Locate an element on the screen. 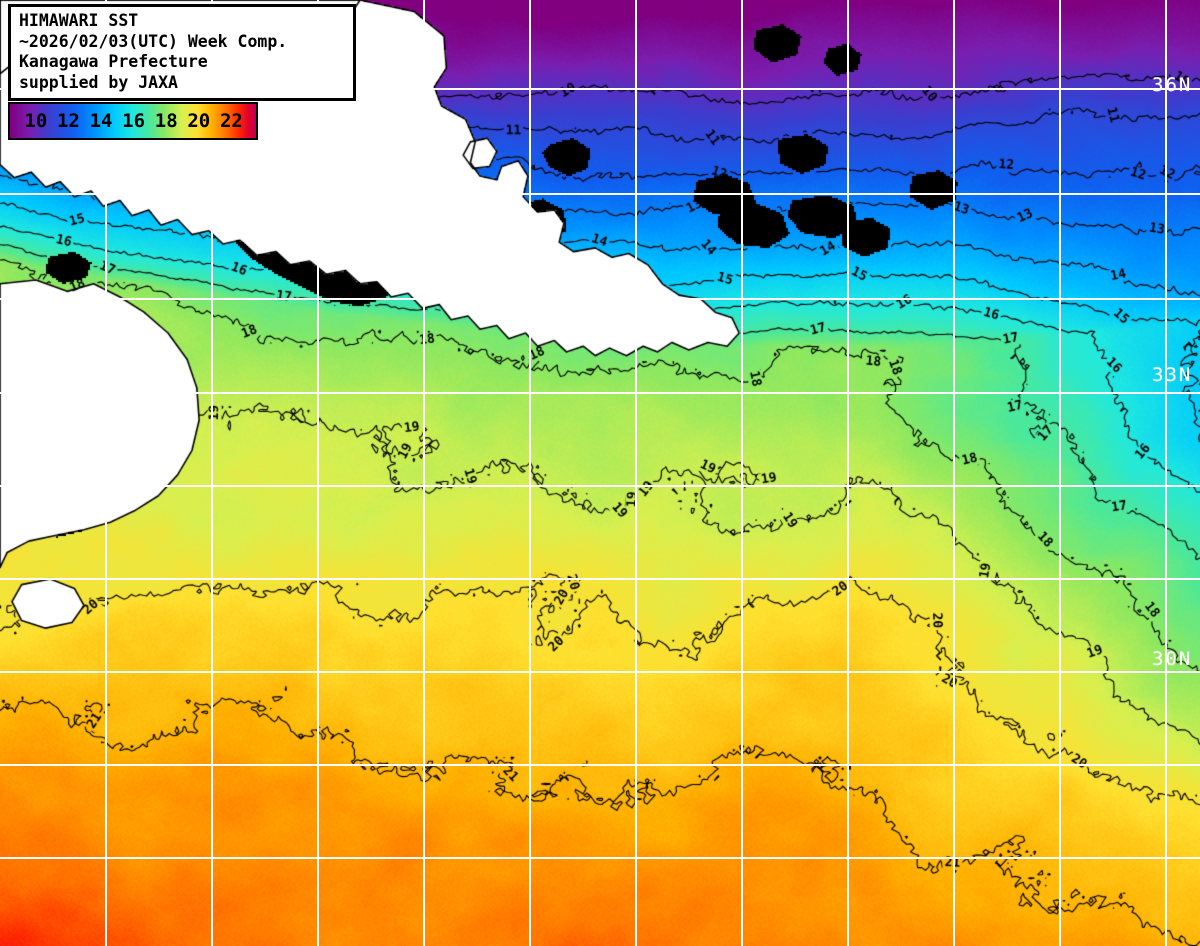 This screenshot has width=1200, height=946. colorbar-tick-22: 22 is located at coordinates (231, 121).